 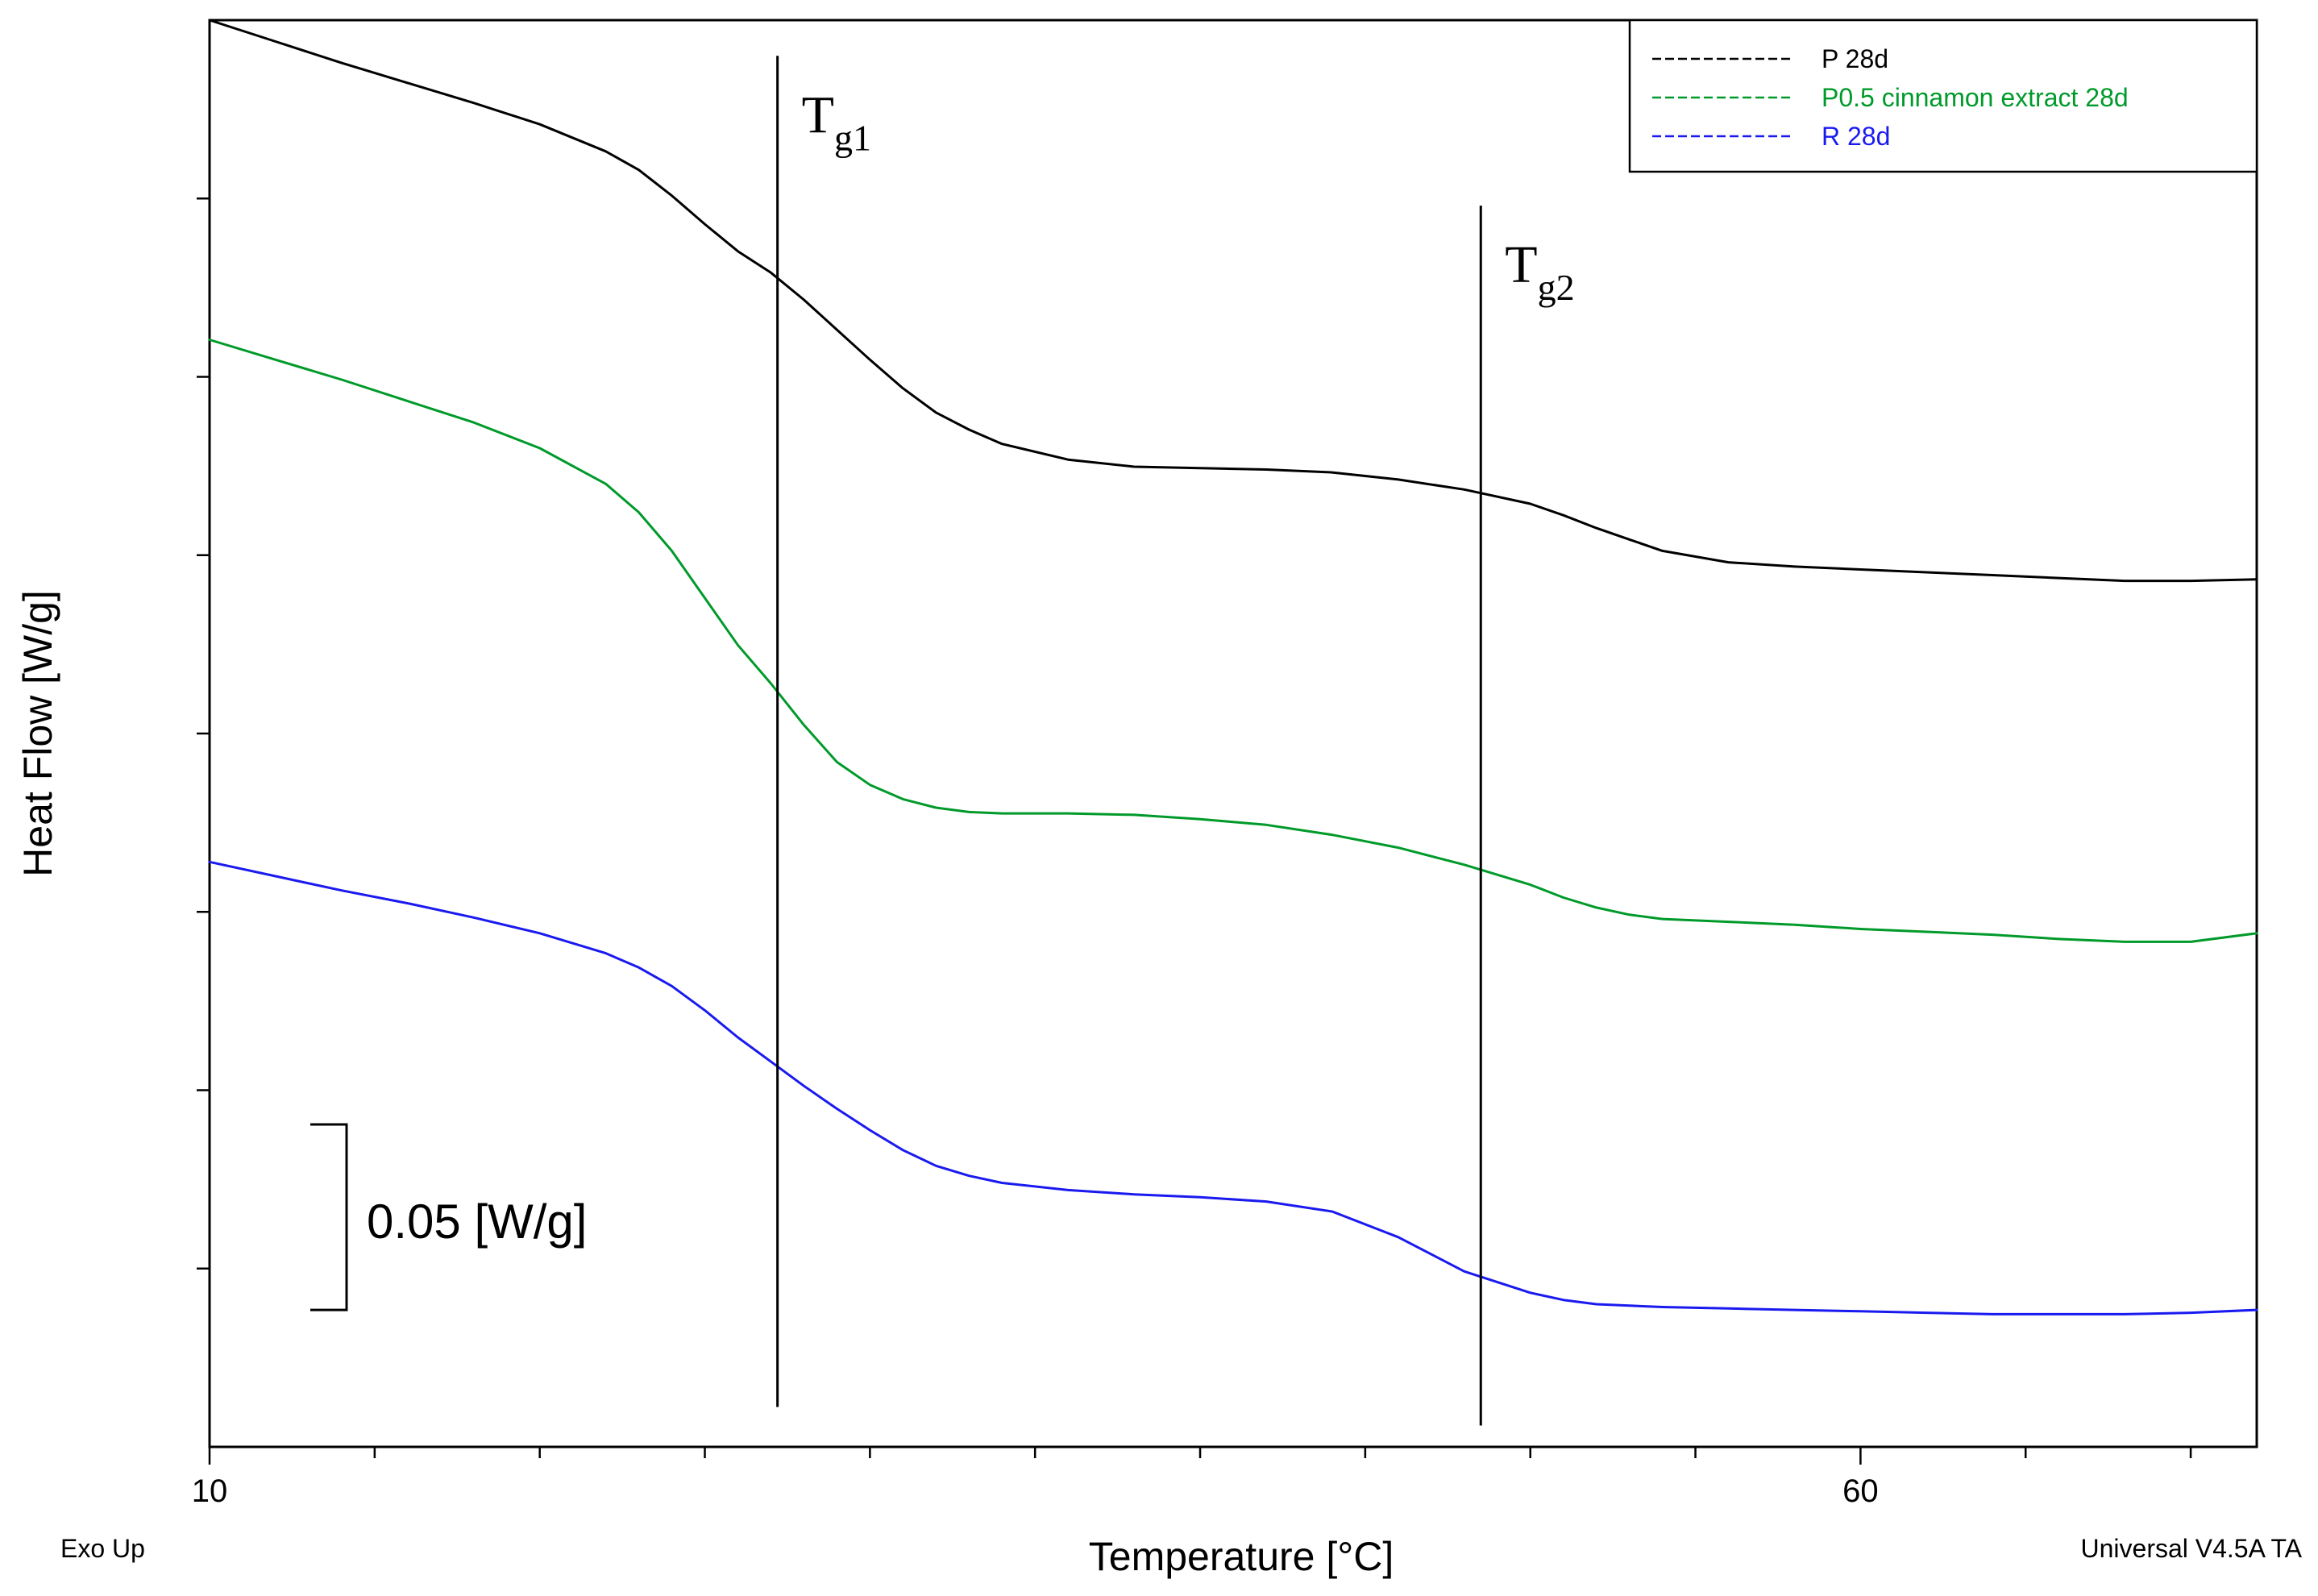 I want to click on y-axis-title: Heat Flow [W/g], so click(x=37, y=733).